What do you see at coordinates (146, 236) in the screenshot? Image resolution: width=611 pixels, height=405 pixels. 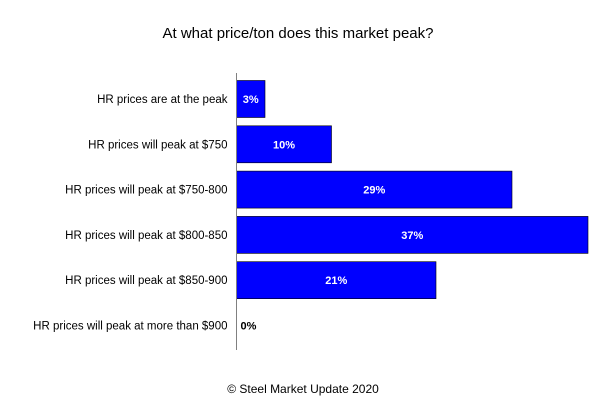 I see `category-label: HR prices will peak at $800-850` at bounding box center [146, 236].